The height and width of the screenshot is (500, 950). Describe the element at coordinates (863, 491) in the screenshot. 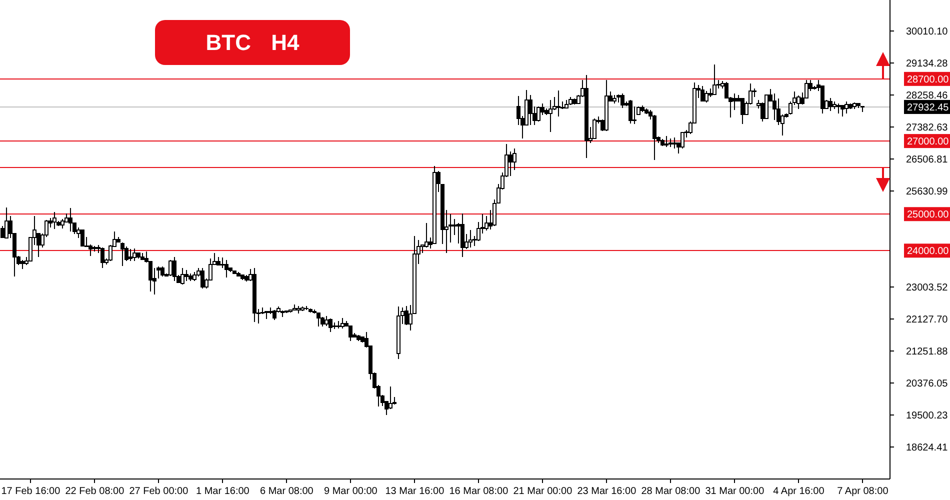

I see `x-tick-label: 7 Apr 08:00` at that location.